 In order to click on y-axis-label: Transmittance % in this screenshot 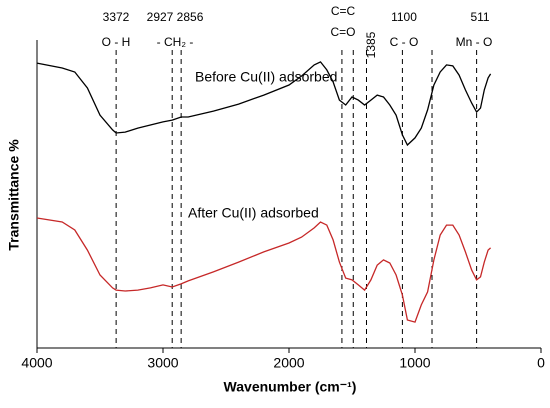, I will do `click(14, 195)`.